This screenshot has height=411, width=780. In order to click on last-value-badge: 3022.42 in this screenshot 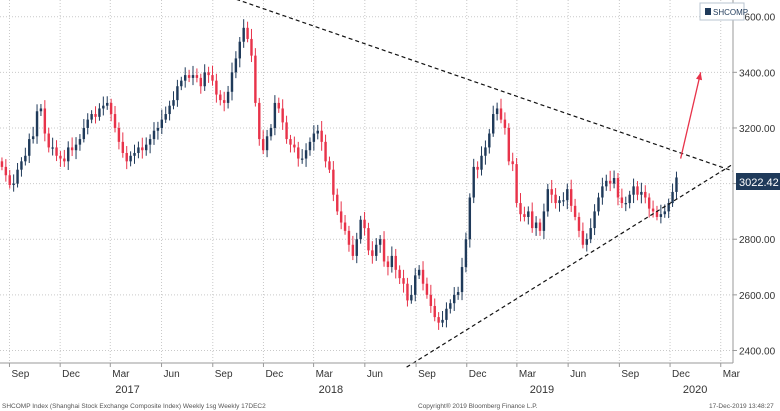, I will do `click(758, 181)`.